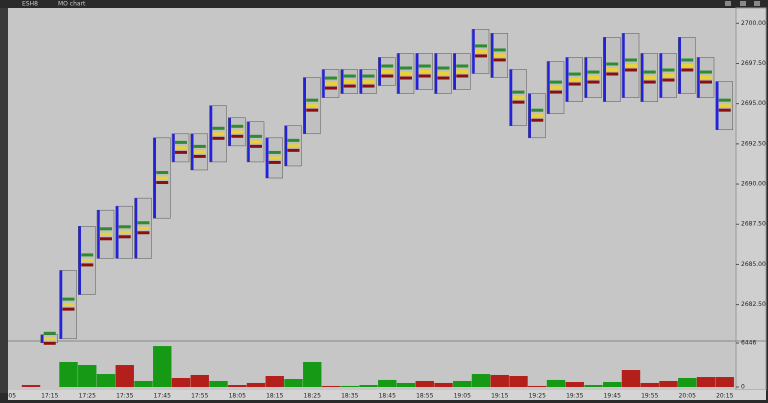 The width and height of the screenshot is (768, 403). I want to click on x-tick-label: 18:05, so click(237, 396).